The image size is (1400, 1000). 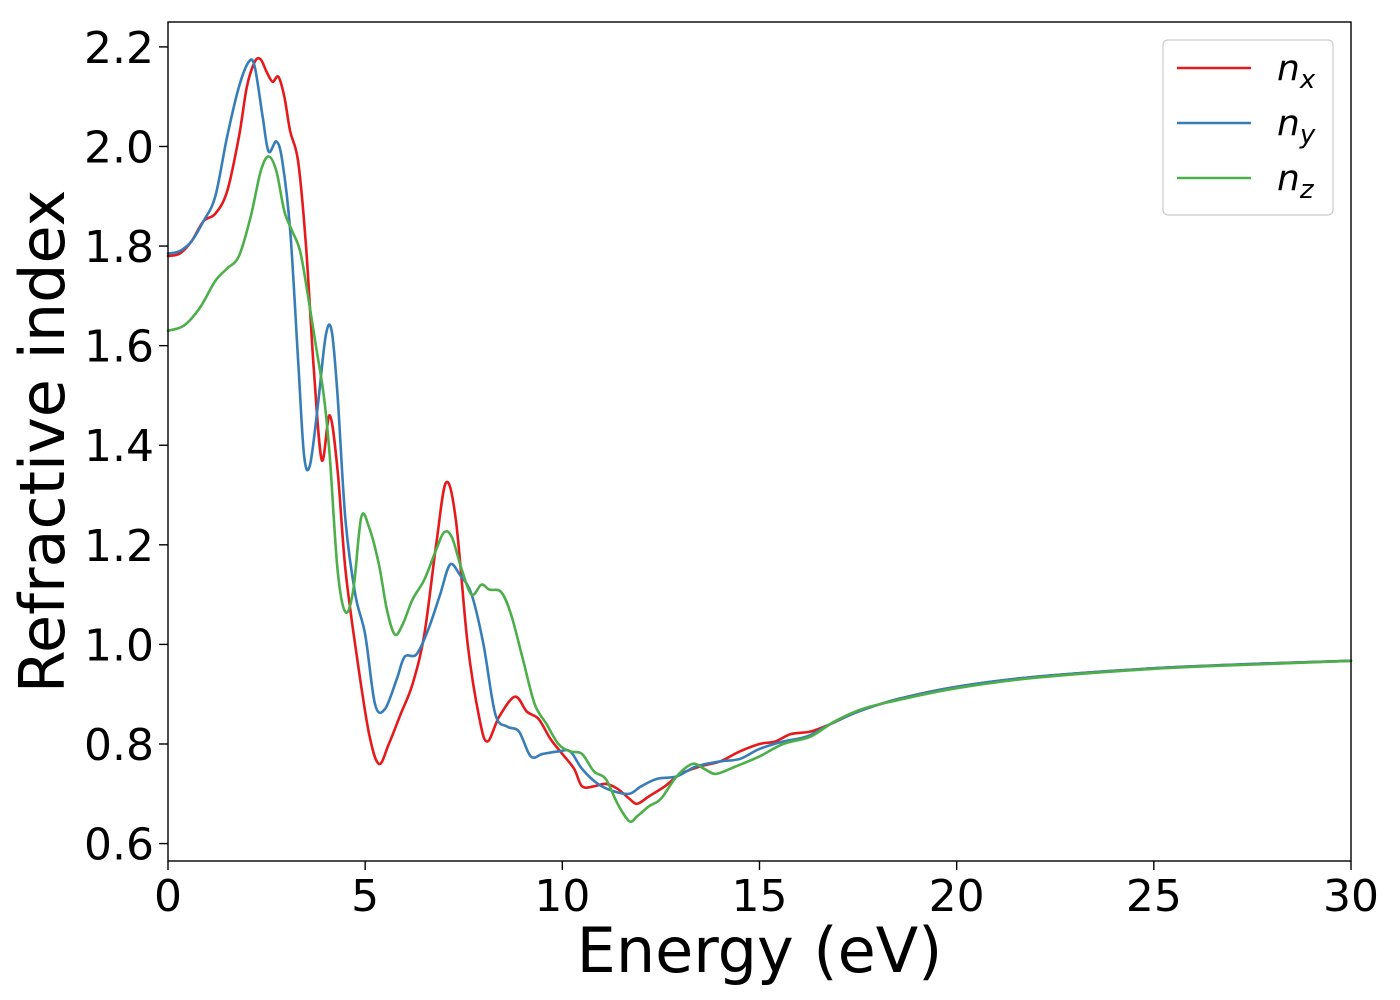 What do you see at coordinates (1307, 190) in the screenshot?
I see `legend-entry-subscript: z` at bounding box center [1307, 190].